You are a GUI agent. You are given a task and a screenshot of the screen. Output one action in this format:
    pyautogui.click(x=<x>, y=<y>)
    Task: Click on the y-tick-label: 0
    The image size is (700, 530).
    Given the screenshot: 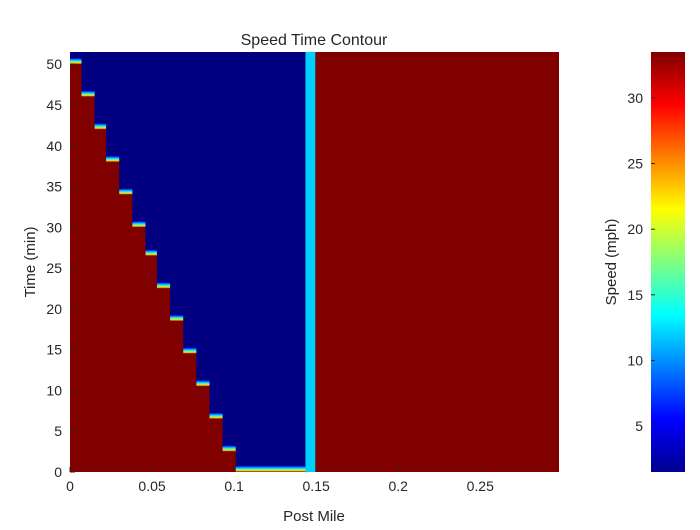 What is the action you would take?
    pyautogui.click(x=58, y=472)
    